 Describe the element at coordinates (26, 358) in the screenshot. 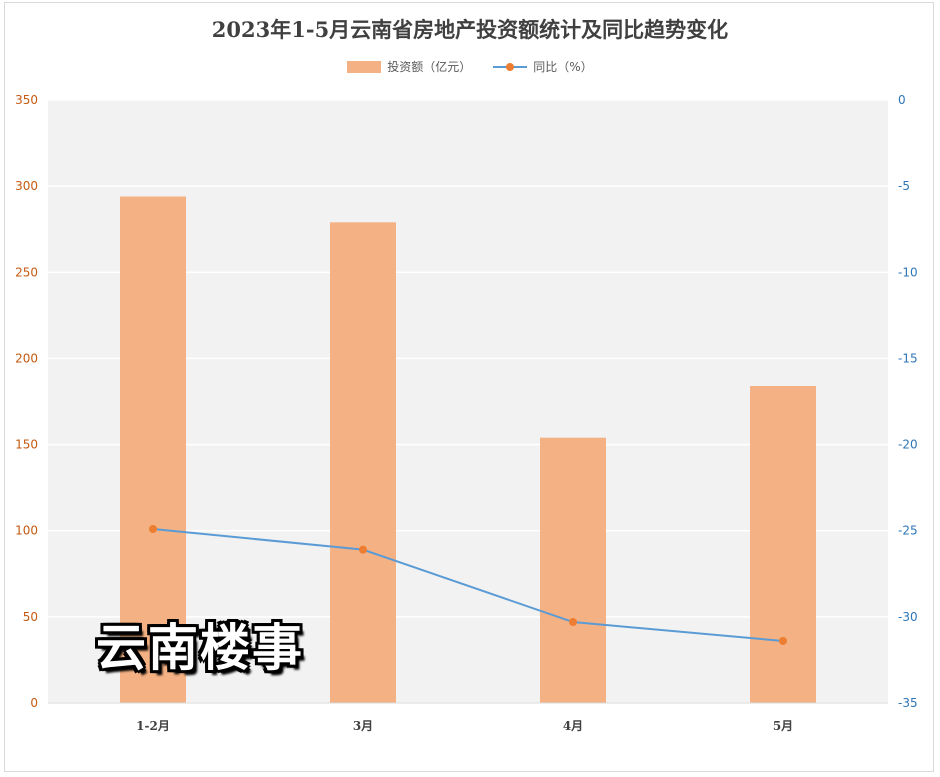

I see `left-axis-tick-label: 200` at that location.